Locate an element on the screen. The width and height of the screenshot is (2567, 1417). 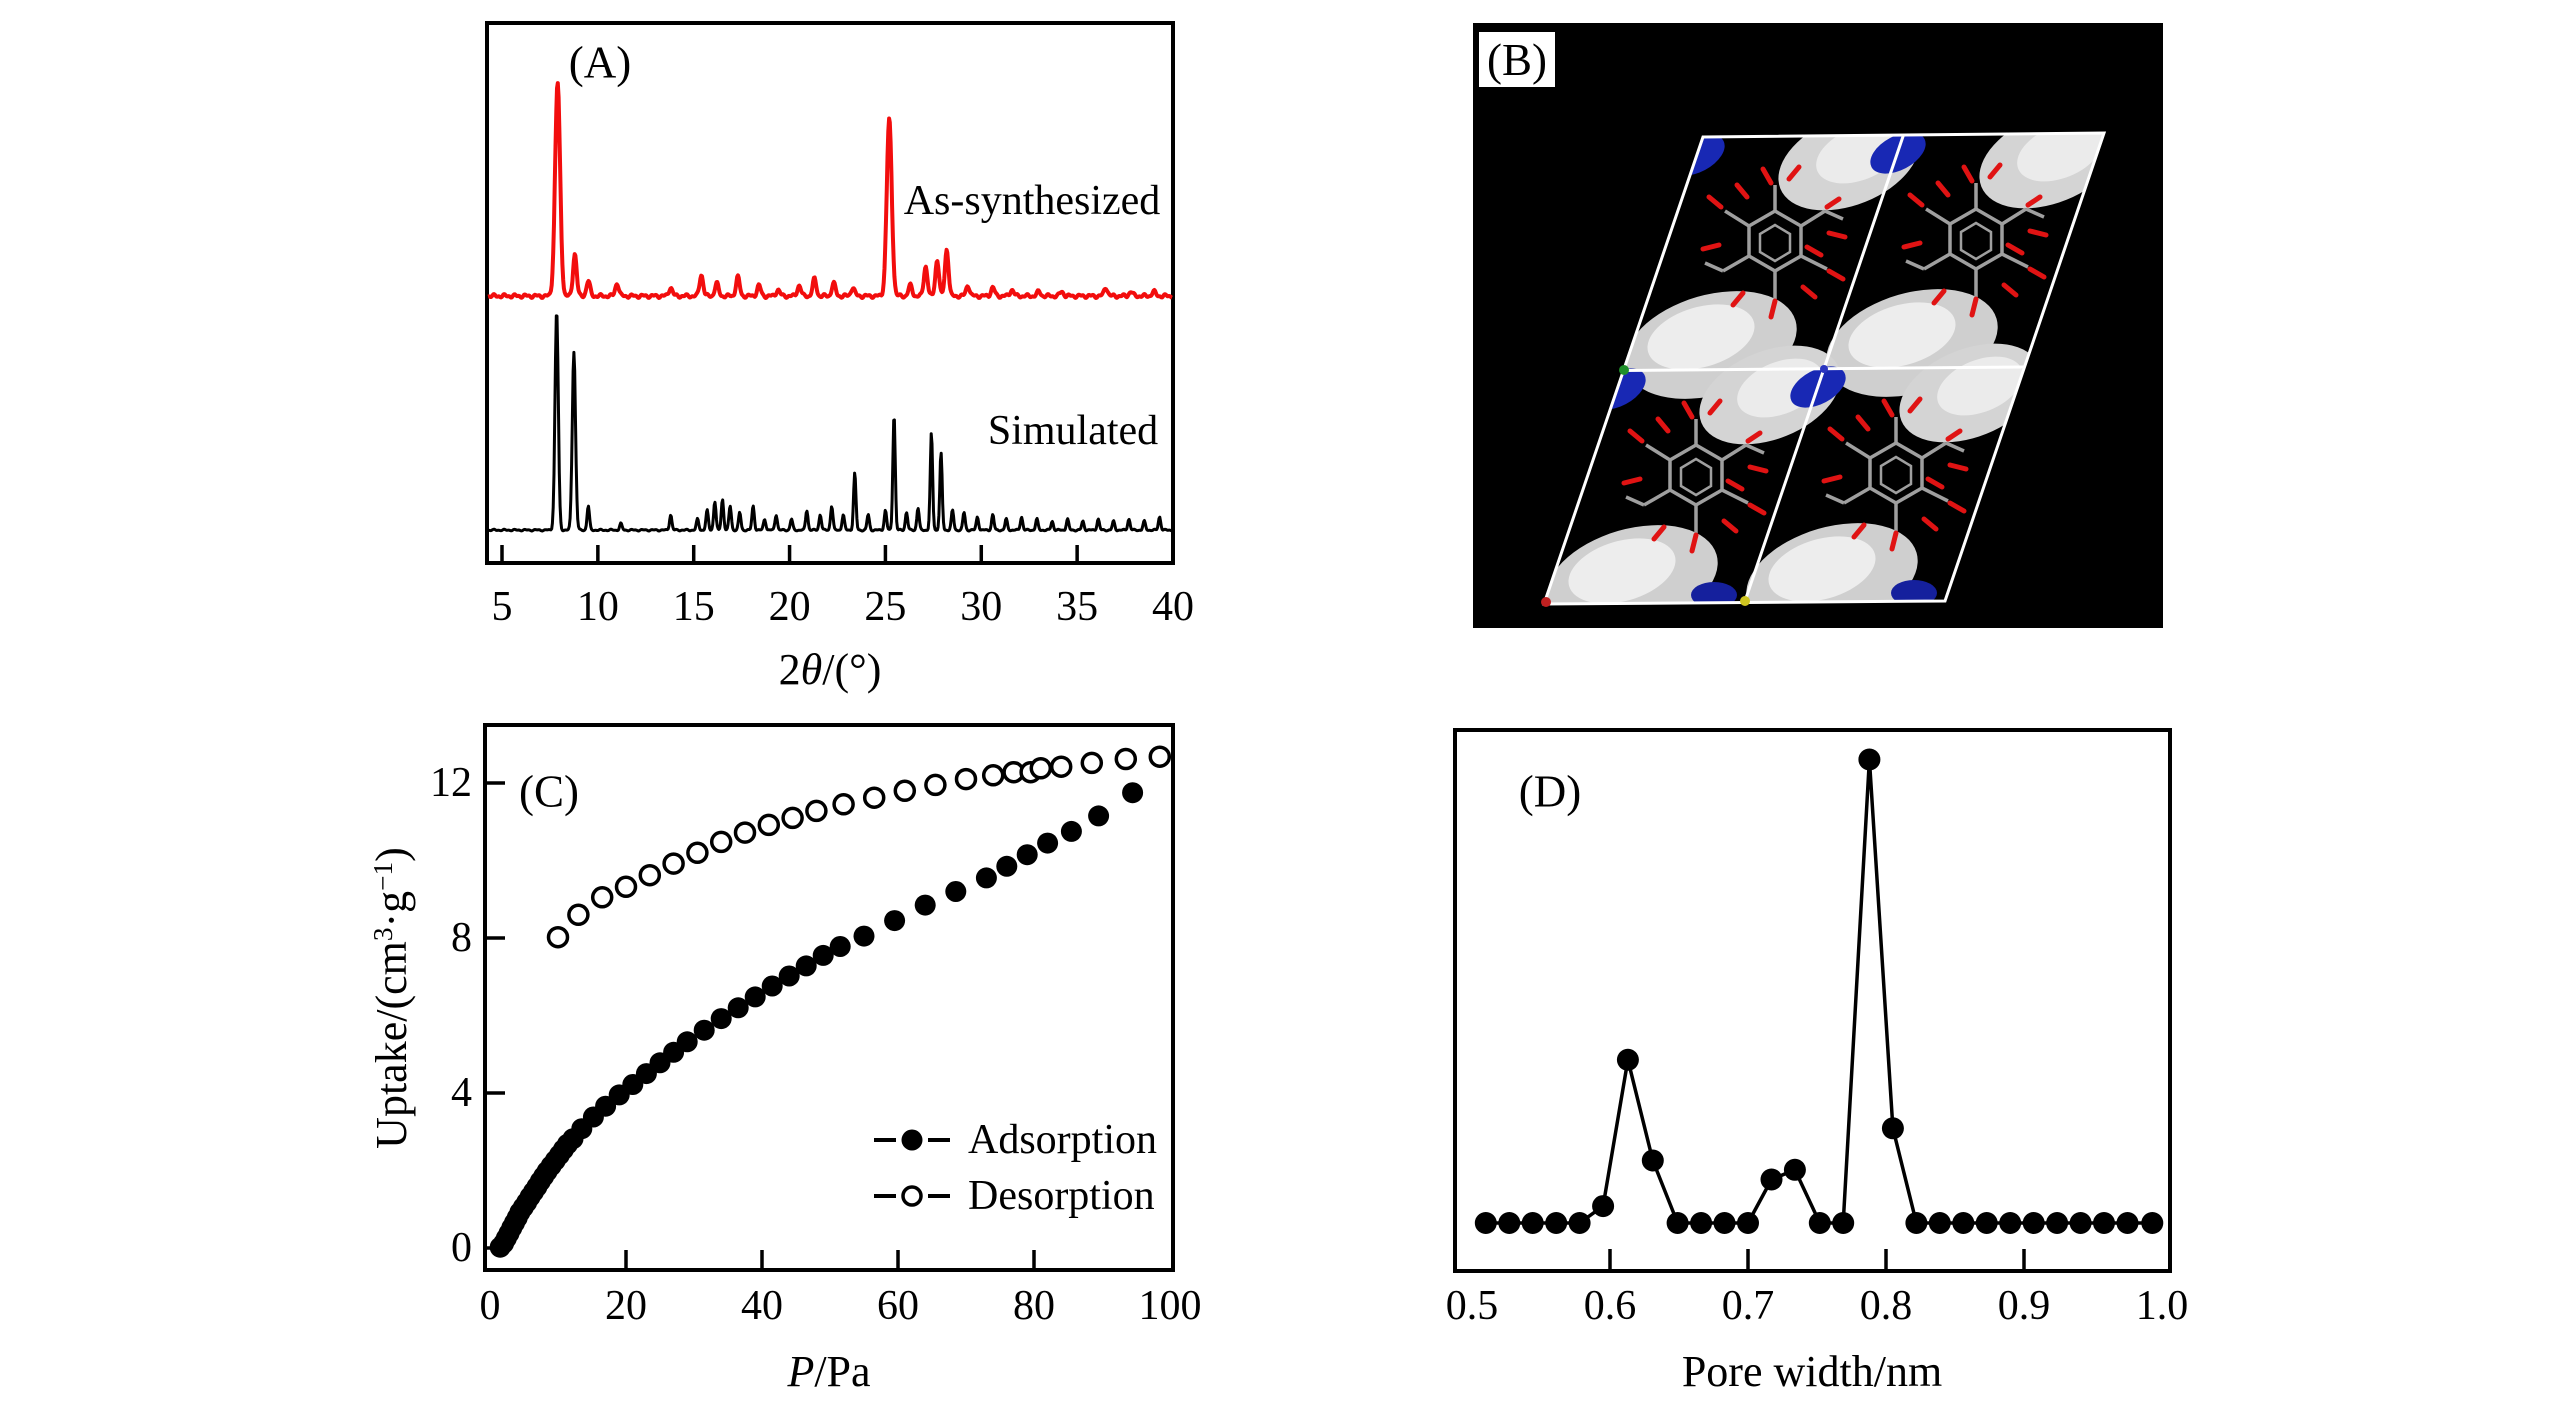
simulated-curve-label: Simulated is located at coordinates (1073, 431).